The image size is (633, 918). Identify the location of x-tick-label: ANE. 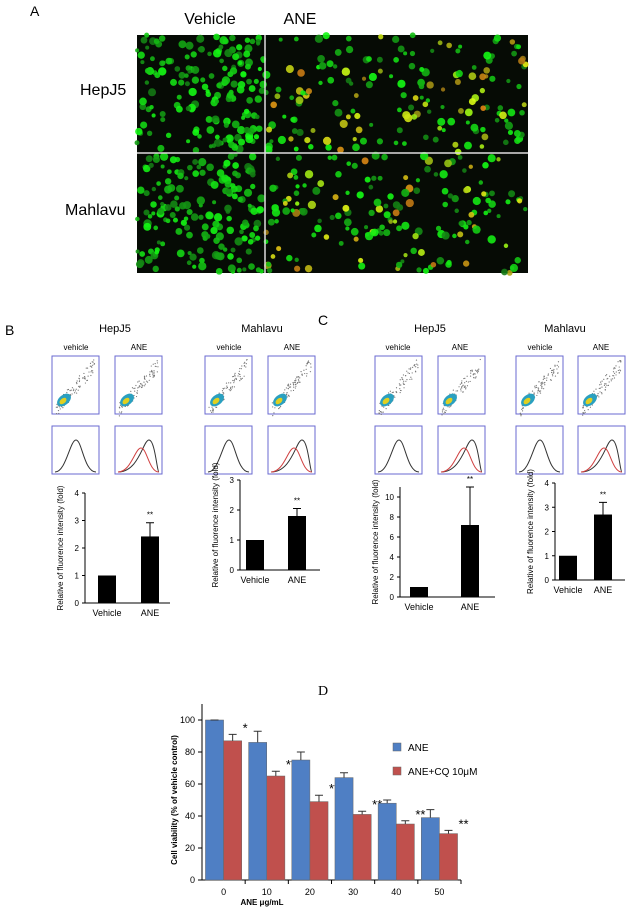
(150, 613).